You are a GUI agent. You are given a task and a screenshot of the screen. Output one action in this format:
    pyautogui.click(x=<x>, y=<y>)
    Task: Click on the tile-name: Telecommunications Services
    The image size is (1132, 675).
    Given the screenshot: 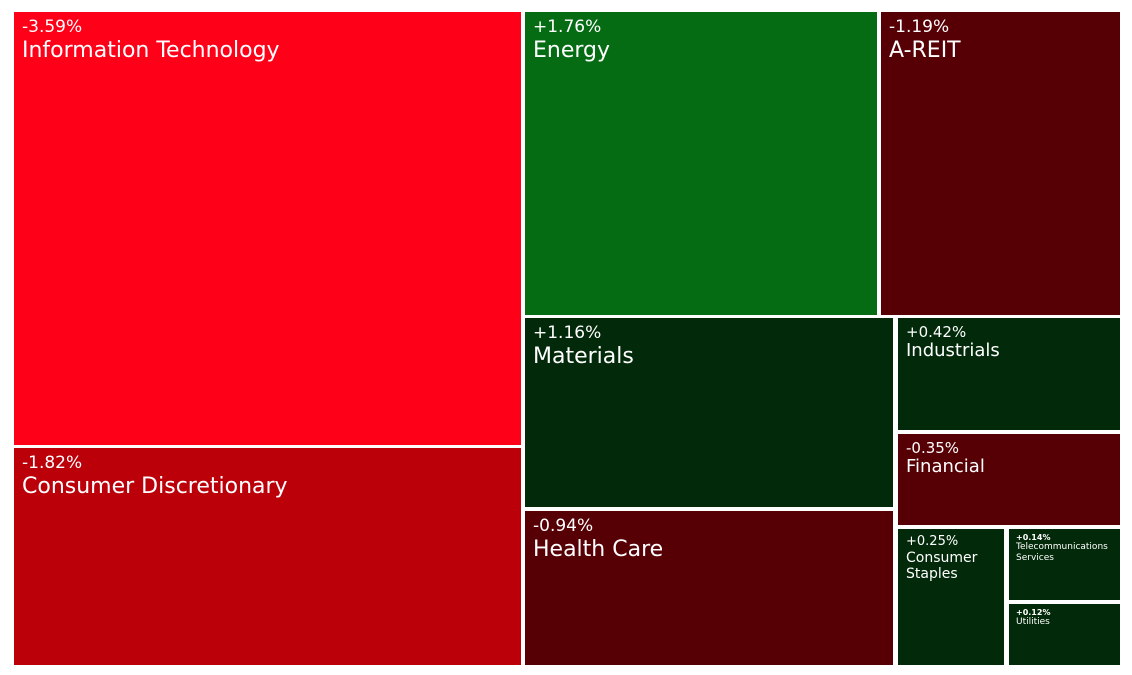 What is the action you would take?
    pyautogui.click(x=1062, y=552)
    